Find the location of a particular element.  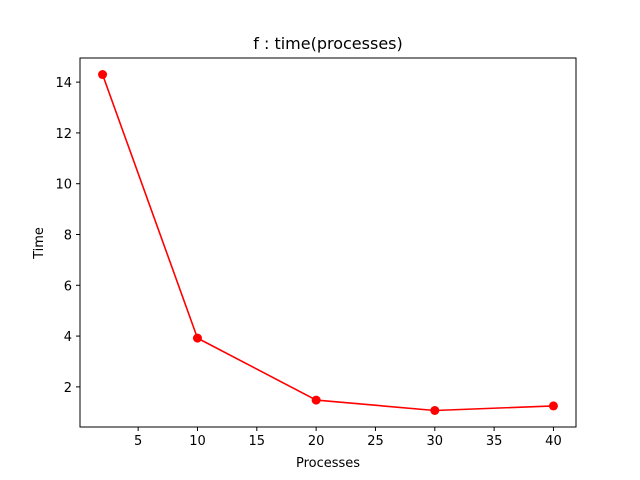

x-tick-label: 30 is located at coordinates (435, 441).